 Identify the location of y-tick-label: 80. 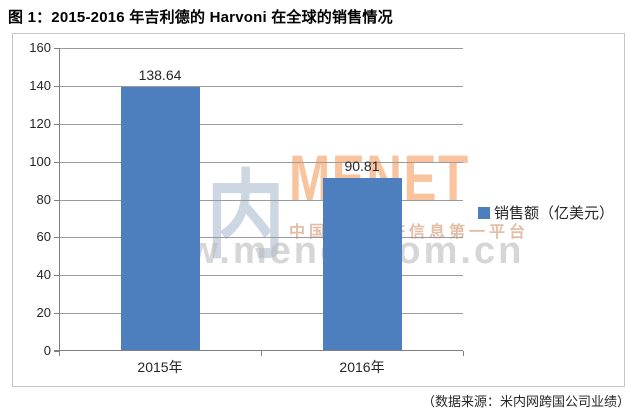
(43, 199).